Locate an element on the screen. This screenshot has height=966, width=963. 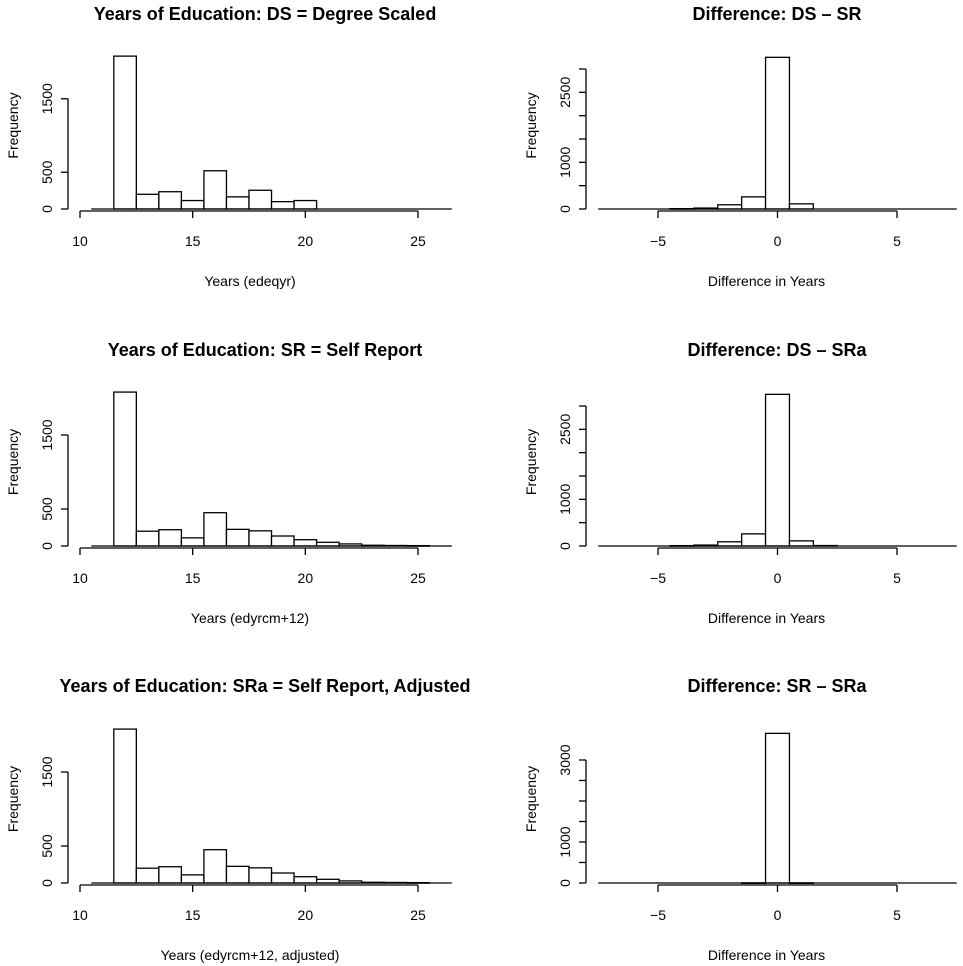
chart-title: Years of Education: DS = Degree Scaled is located at coordinates (265, 14).